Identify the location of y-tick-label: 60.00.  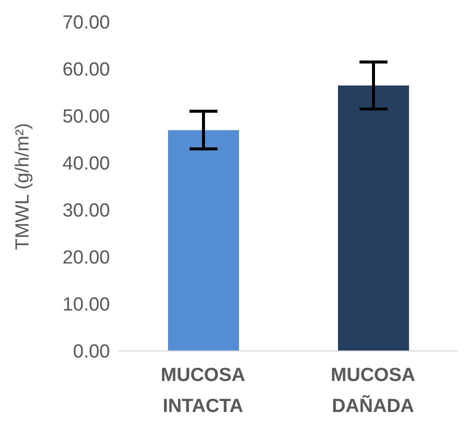
(86, 70).